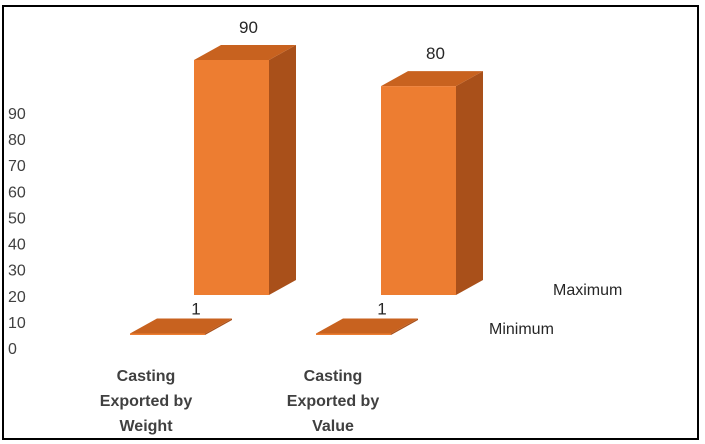 The height and width of the screenshot is (444, 705). I want to click on data-label-minimum-1: 1, so click(195, 309).